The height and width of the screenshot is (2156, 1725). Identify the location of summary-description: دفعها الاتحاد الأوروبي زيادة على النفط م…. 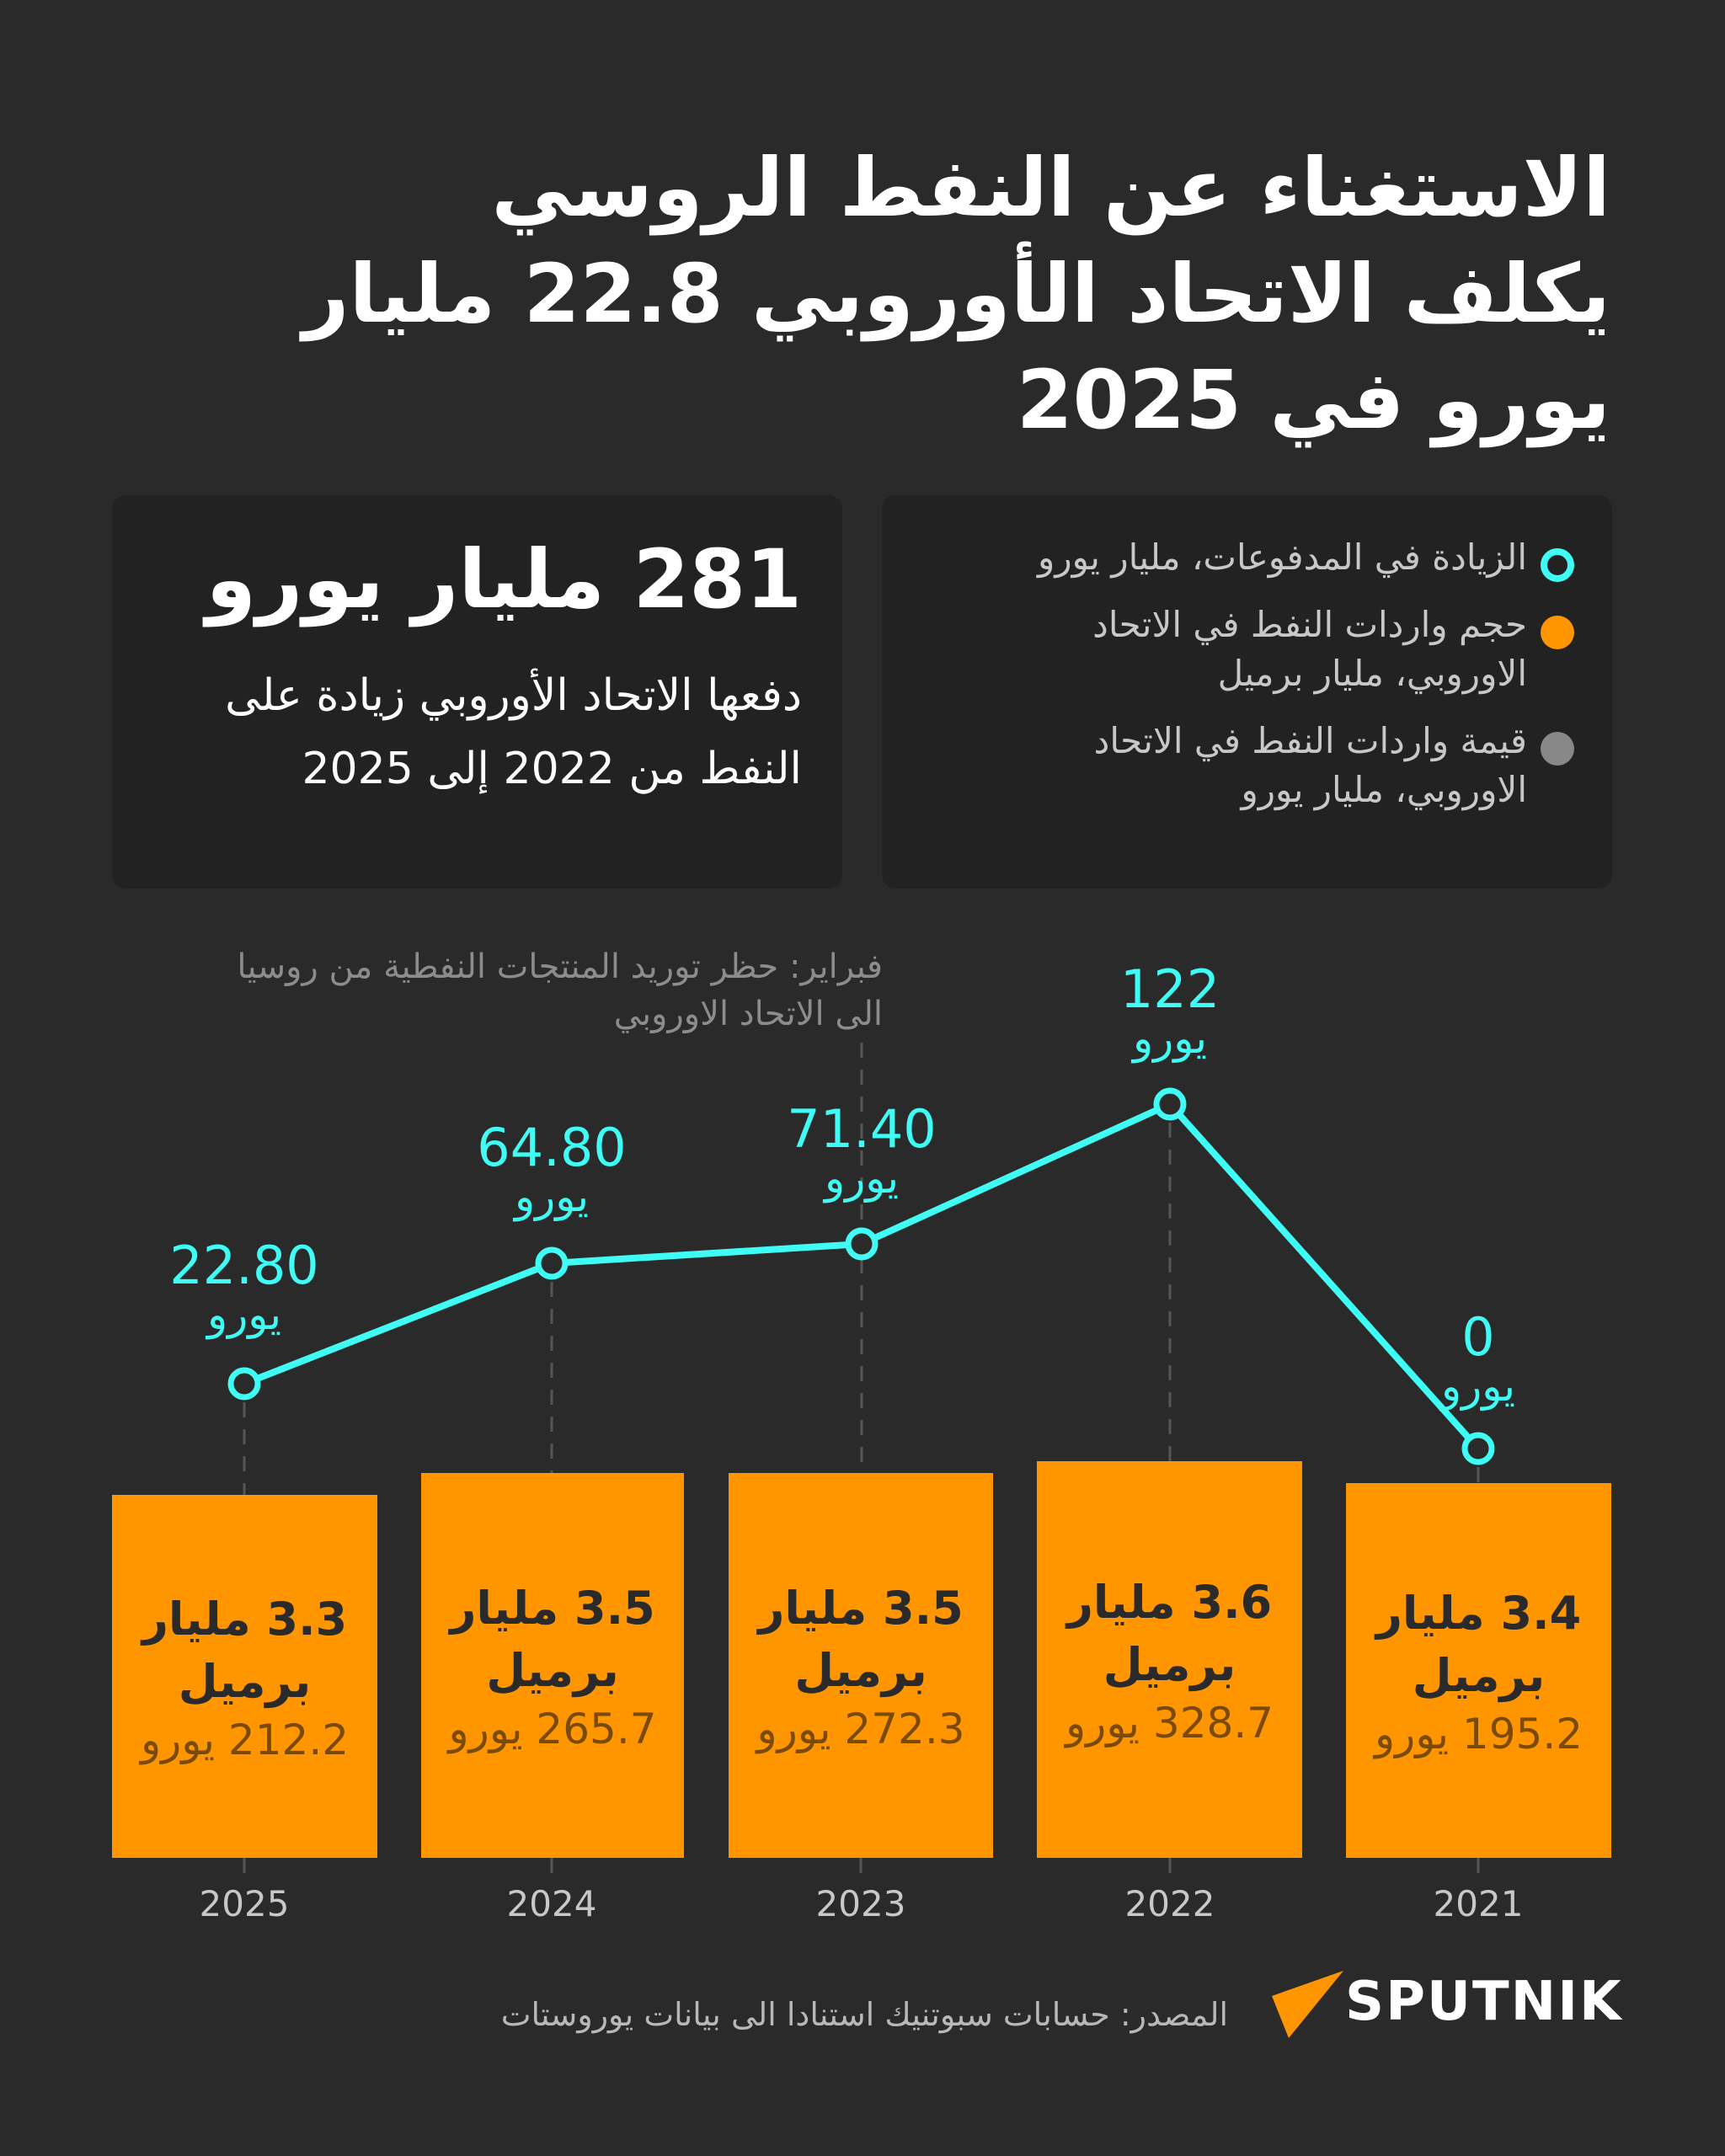
(513, 732).